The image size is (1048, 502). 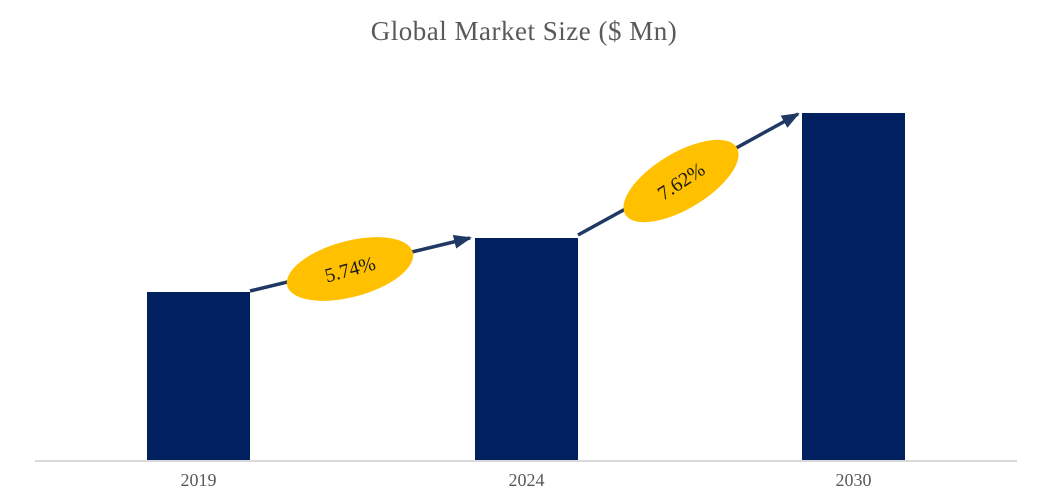 I want to click on bar-2030, so click(x=853, y=287).